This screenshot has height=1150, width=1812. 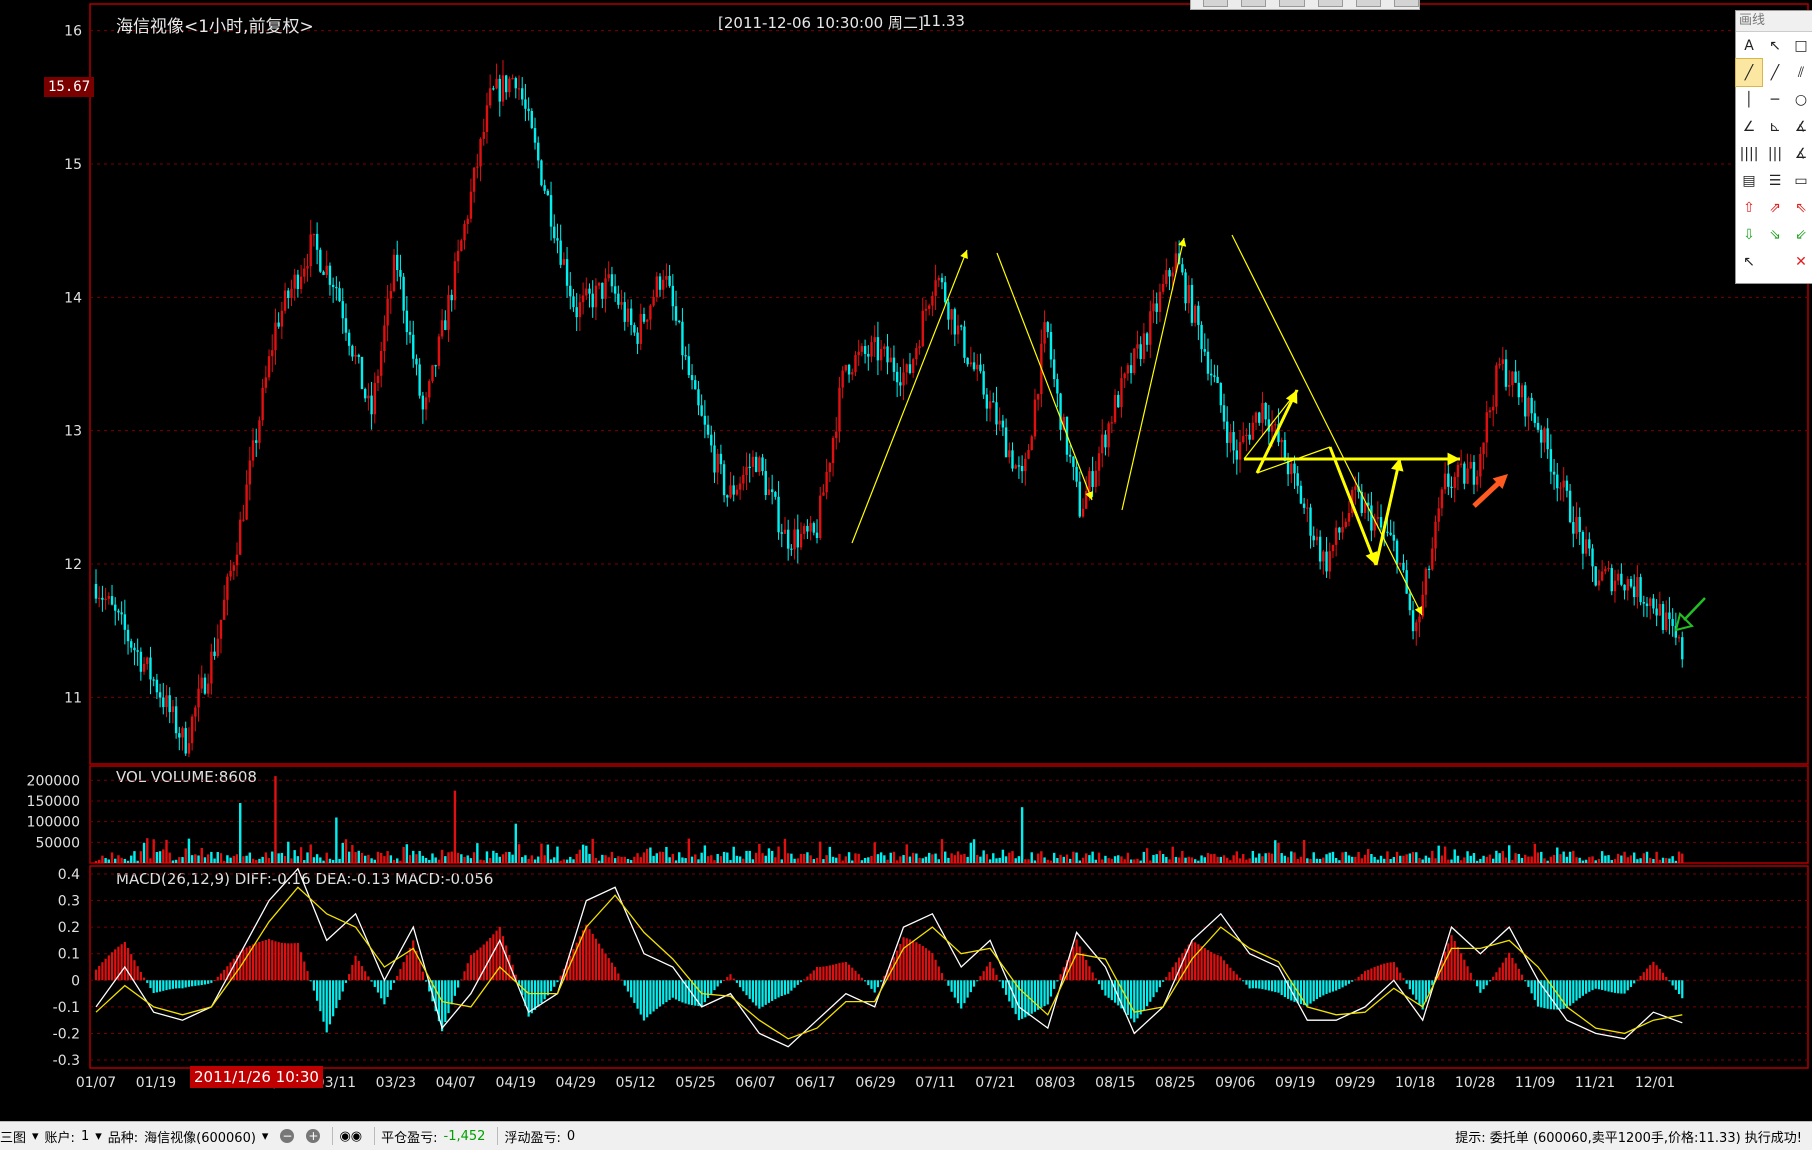 I want to click on trend-arrow-up, so click(x=1153, y=374).